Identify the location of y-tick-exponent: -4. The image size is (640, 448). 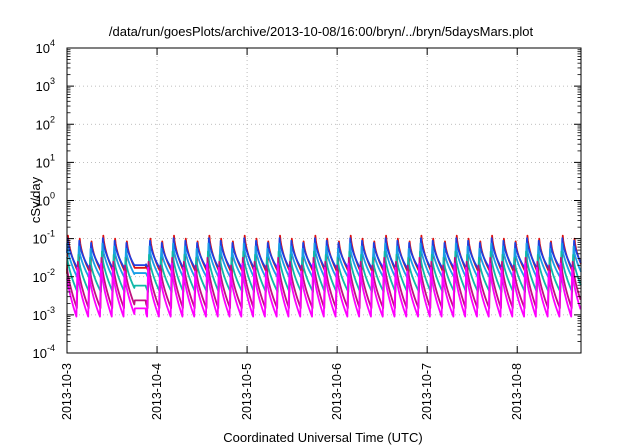
(51, 348).